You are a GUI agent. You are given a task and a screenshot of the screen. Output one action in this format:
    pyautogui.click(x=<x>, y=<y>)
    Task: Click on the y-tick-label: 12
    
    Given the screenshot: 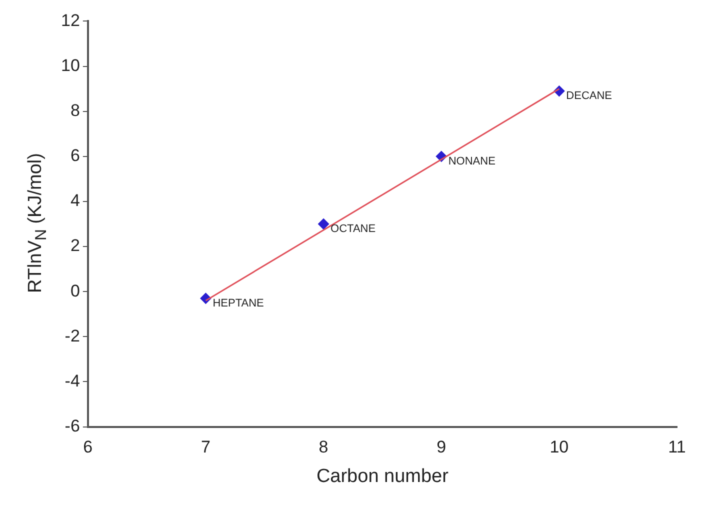 What is the action you would take?
    pyautogui.click(x=70, y=20)
    